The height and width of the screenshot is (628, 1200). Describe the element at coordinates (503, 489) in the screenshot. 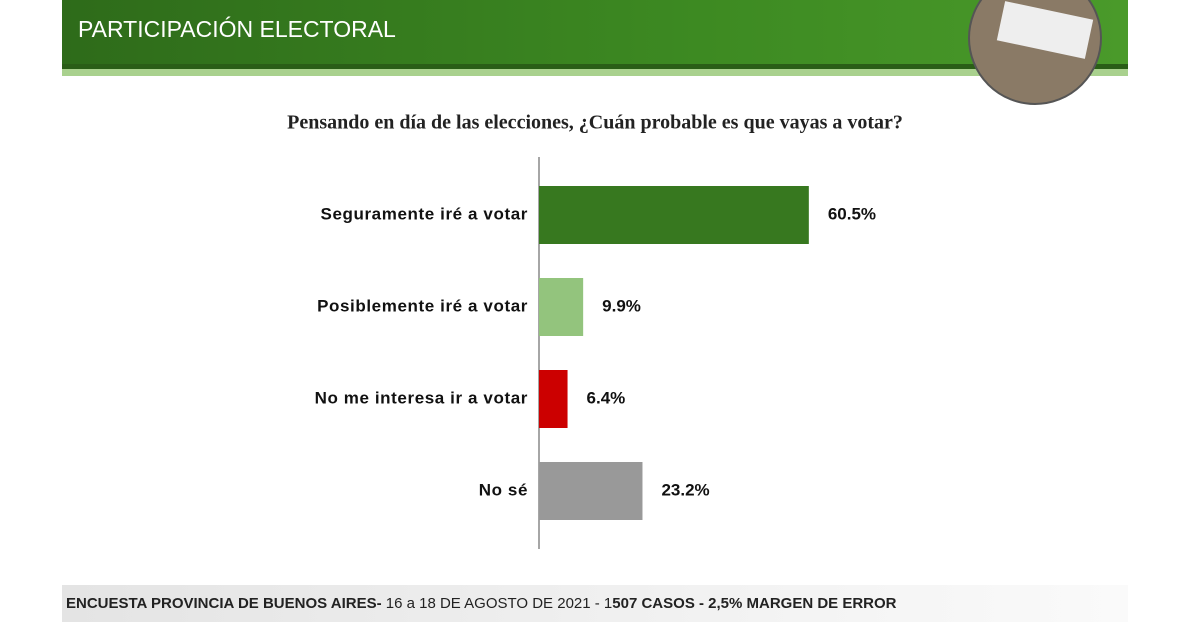

I see `category-label: No sé` at that location.